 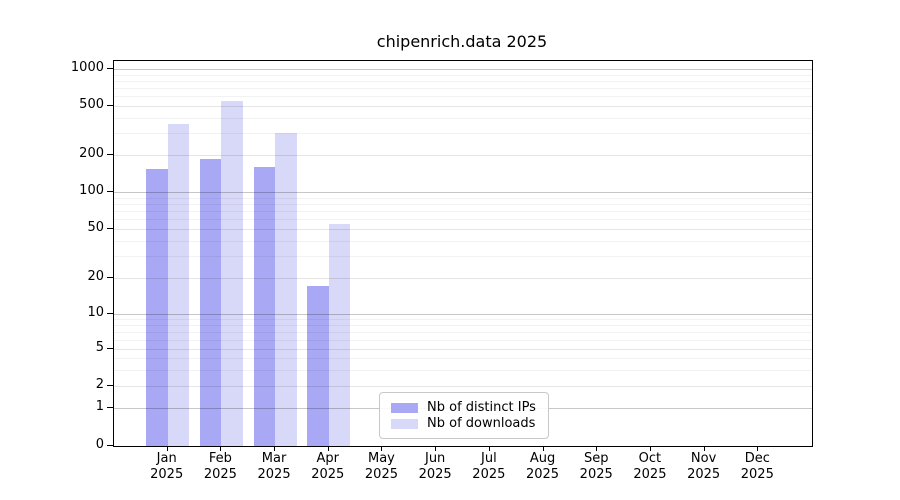 I want to click on x-tick-label-may: May 2025, so click(x=381, y=466).